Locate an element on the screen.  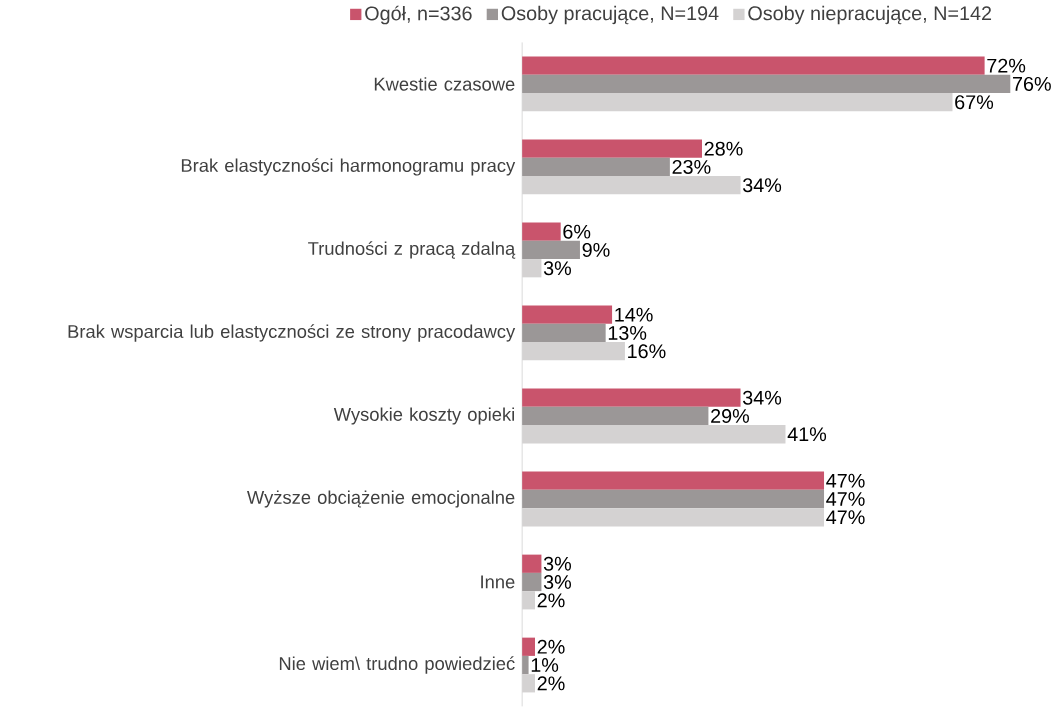
data-label: 29% is located at coordinates (730, 416).